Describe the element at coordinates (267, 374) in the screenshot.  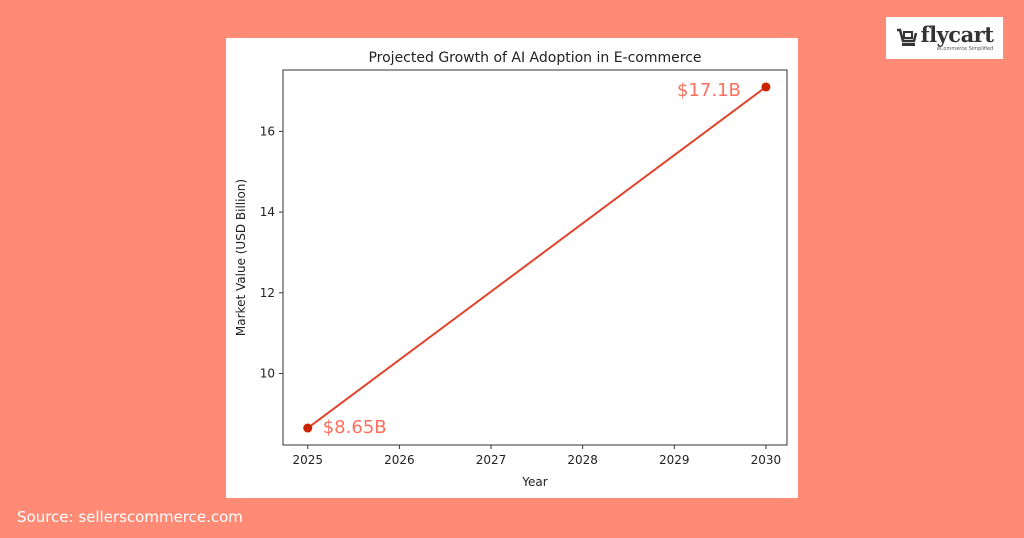
I see `y-tick-label: 10` at that location.